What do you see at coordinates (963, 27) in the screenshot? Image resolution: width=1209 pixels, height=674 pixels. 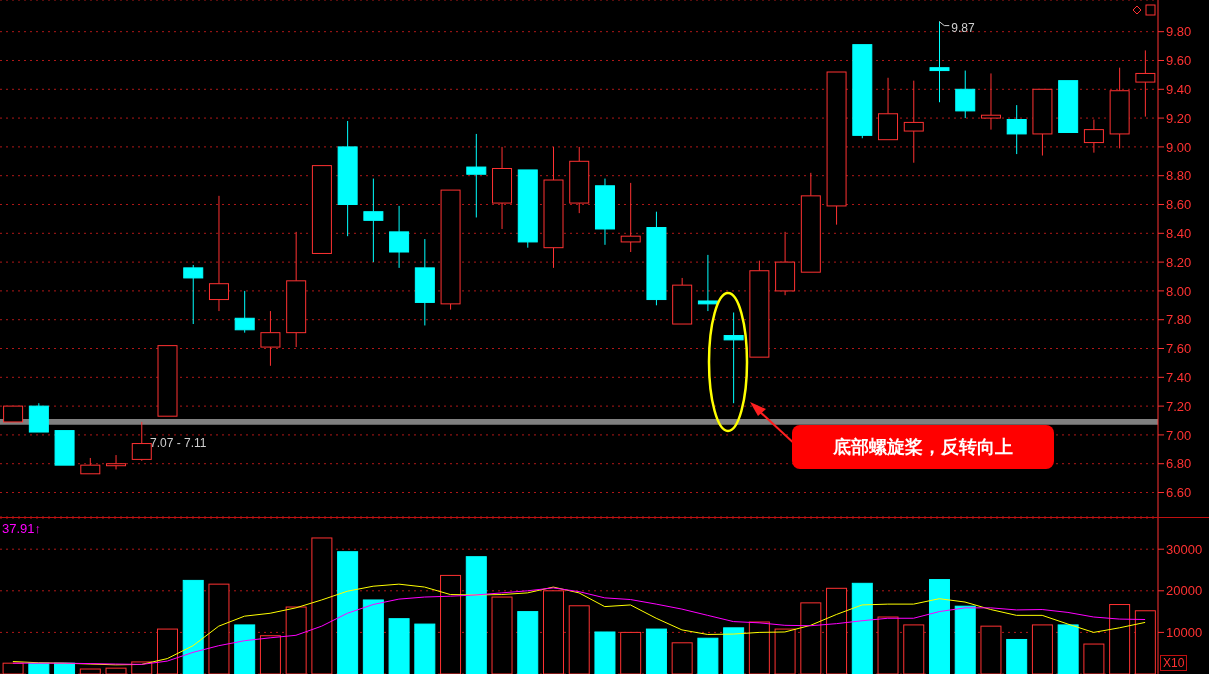 I see `annotation: 9.87` at bounding box center [963, 27].